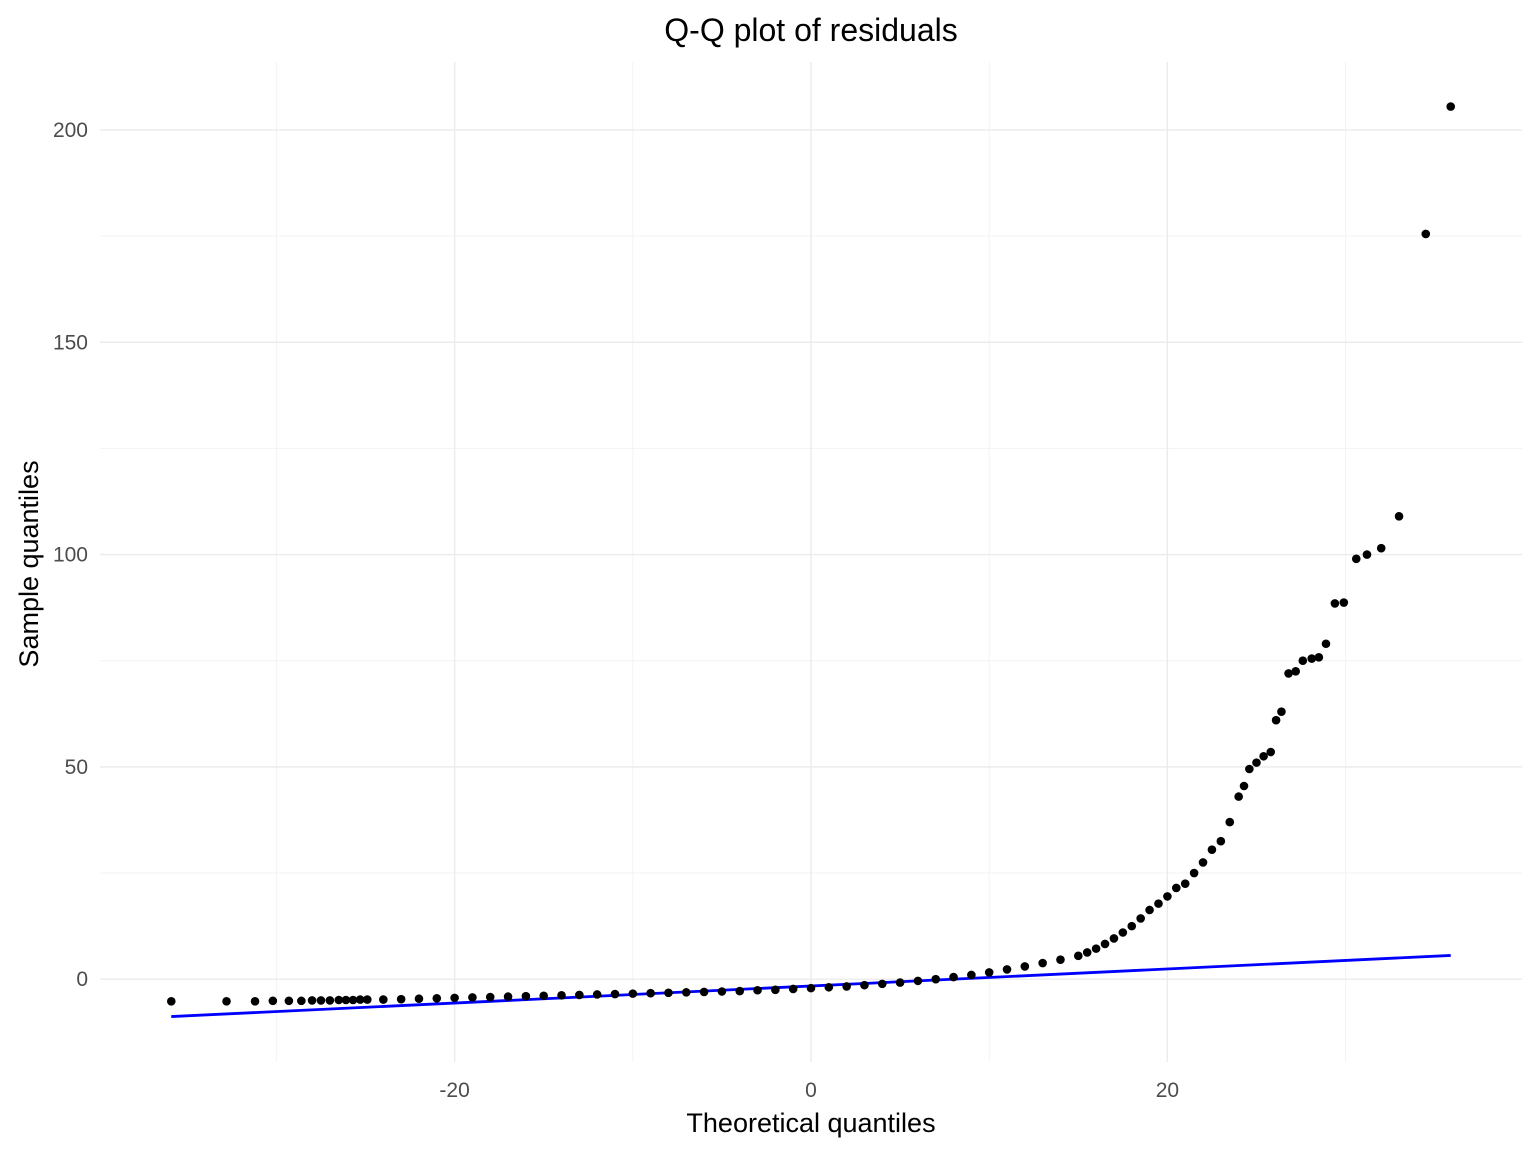  Describe the element at coordinates (810, 30) in the screenshot. I see `chart-title: Q-Q plot of residuals` at that location.